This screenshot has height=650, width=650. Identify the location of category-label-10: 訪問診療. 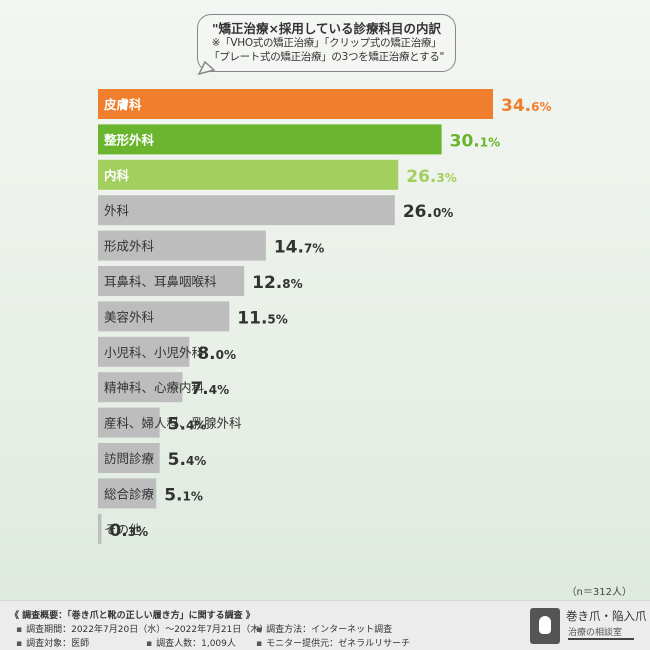
(129, 458).